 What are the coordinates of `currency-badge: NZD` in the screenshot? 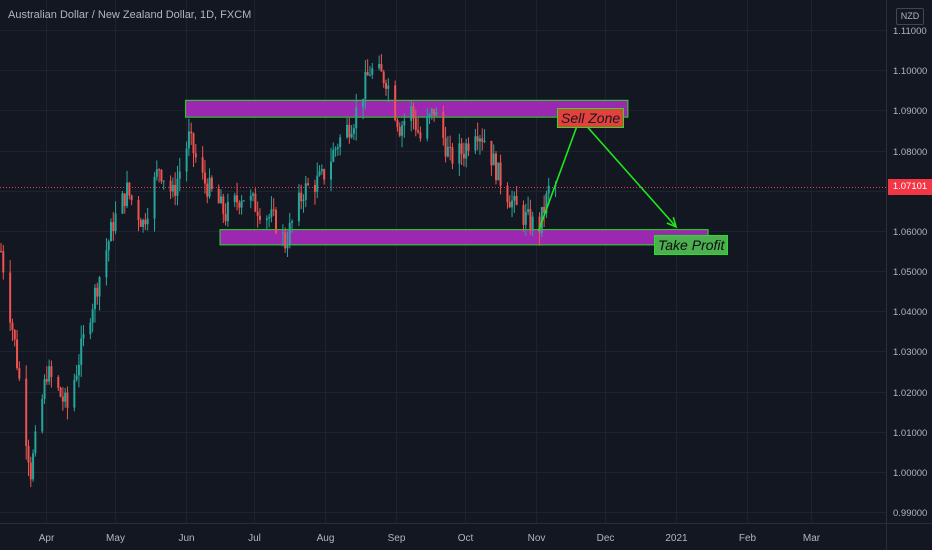 It's located at (910, 16).